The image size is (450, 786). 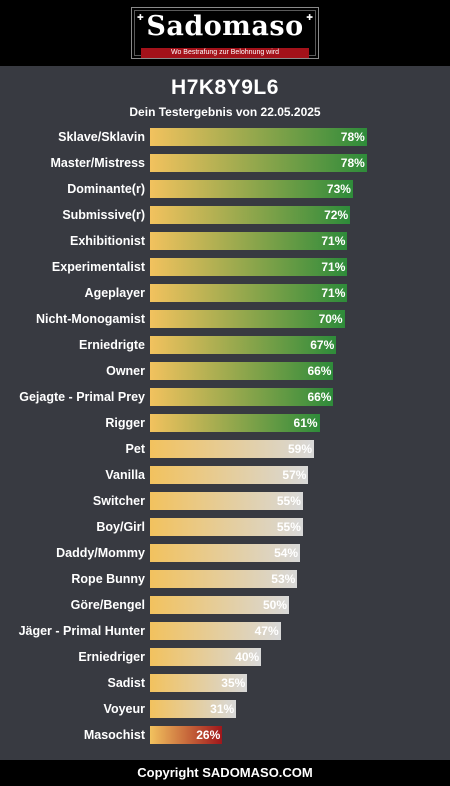 I want to click on chart-row: Sklave/Sklavin 78%, so click(x=225, y=137).